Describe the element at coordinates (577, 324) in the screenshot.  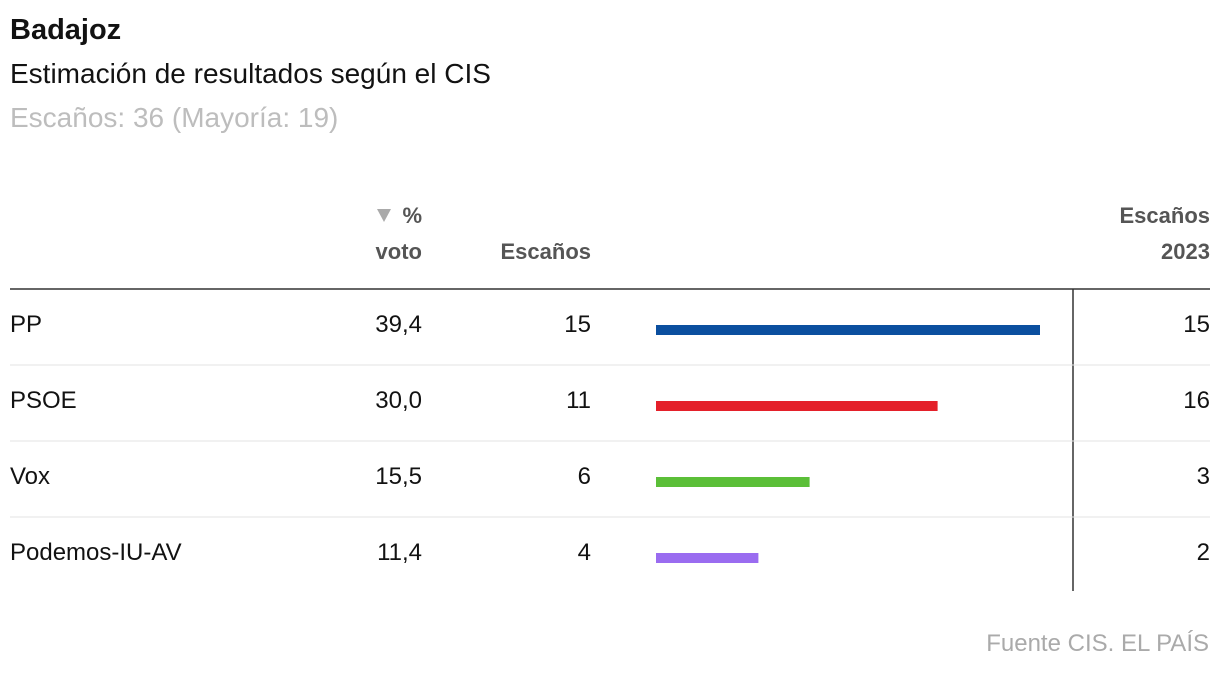
I see `seats: 15` at that location.